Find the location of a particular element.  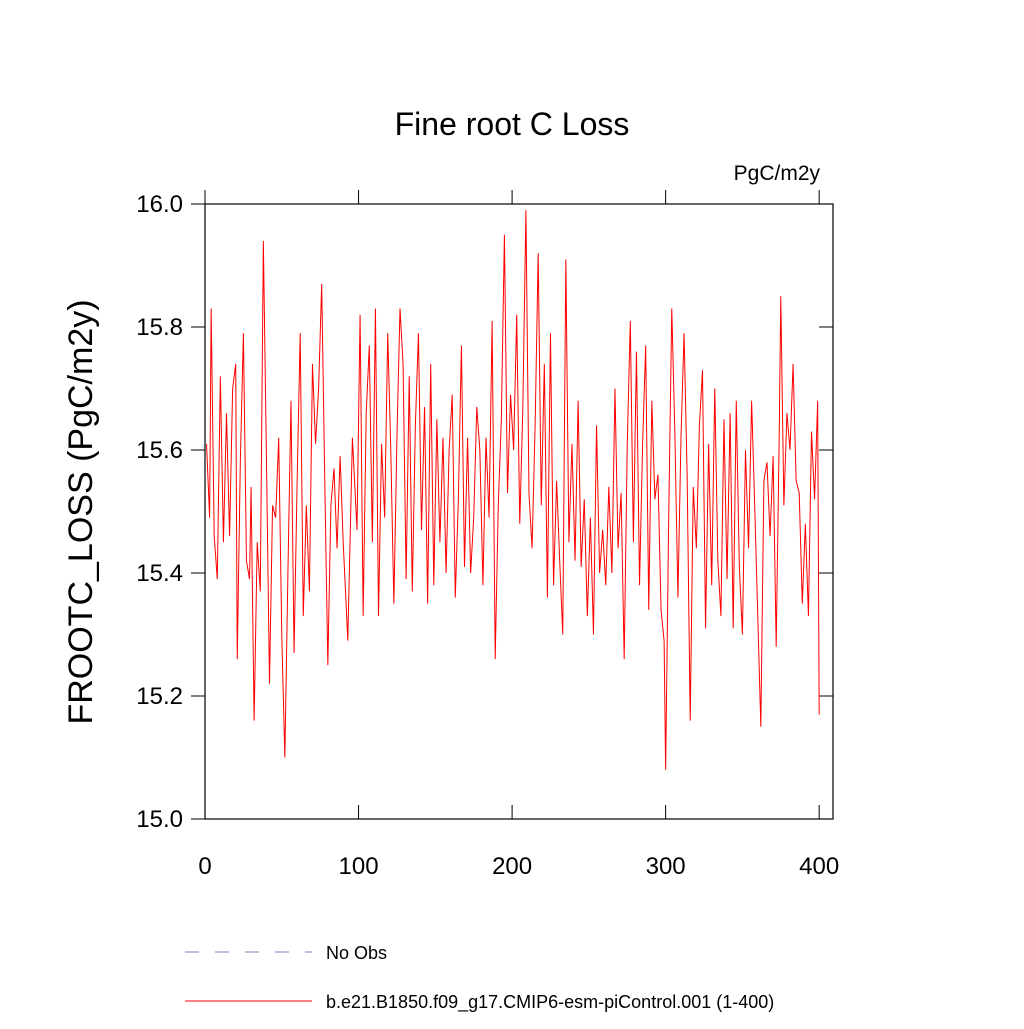

units-label: PgC/m2y is located at coordinates (777, 173).